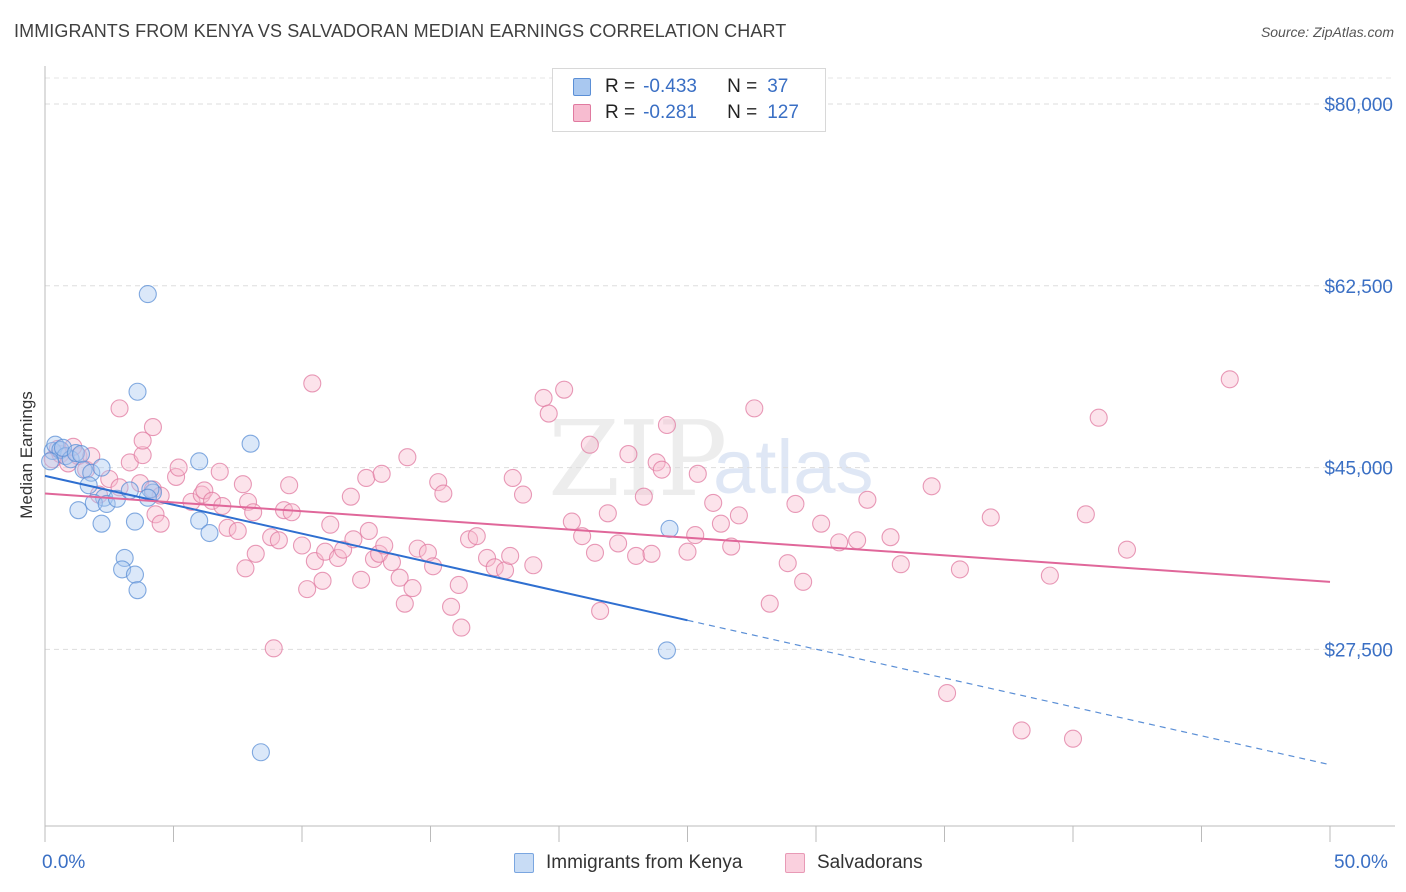  I want to click on watermark-zip: ZIP, so click(637, 459).